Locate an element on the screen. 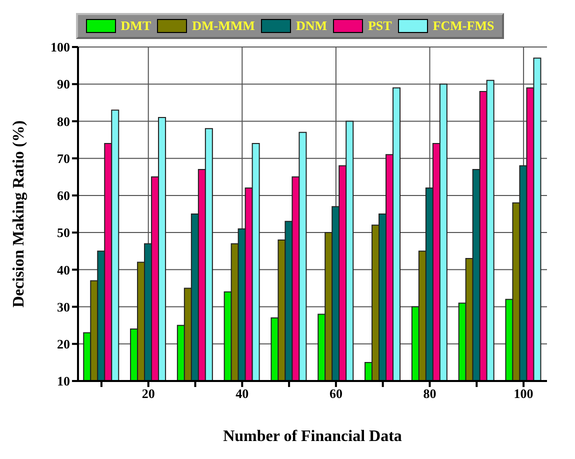 The image size is (575, 459). x-axis-title: Number of Financial Data is located at coordinates (312, 436).